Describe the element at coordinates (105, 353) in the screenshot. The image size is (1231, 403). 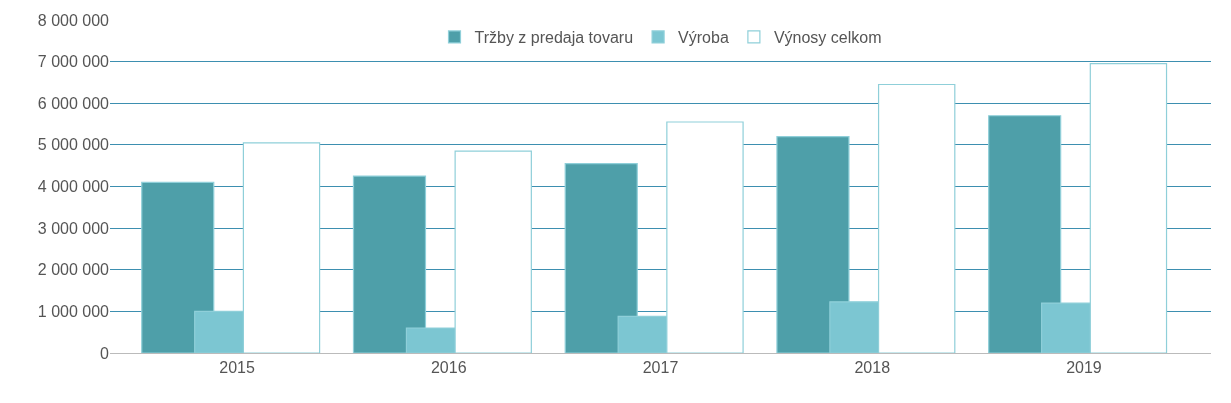
I see `y-tick-label: 0` at that location.